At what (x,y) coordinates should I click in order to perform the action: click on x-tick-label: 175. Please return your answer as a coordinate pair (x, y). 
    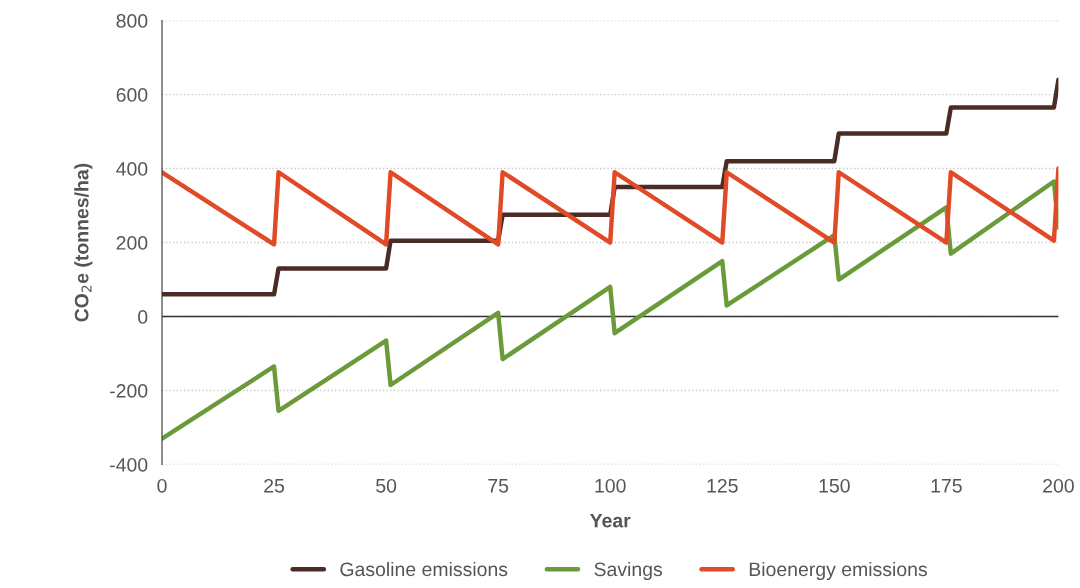
    Looking at the image, I should click on (946, 486).